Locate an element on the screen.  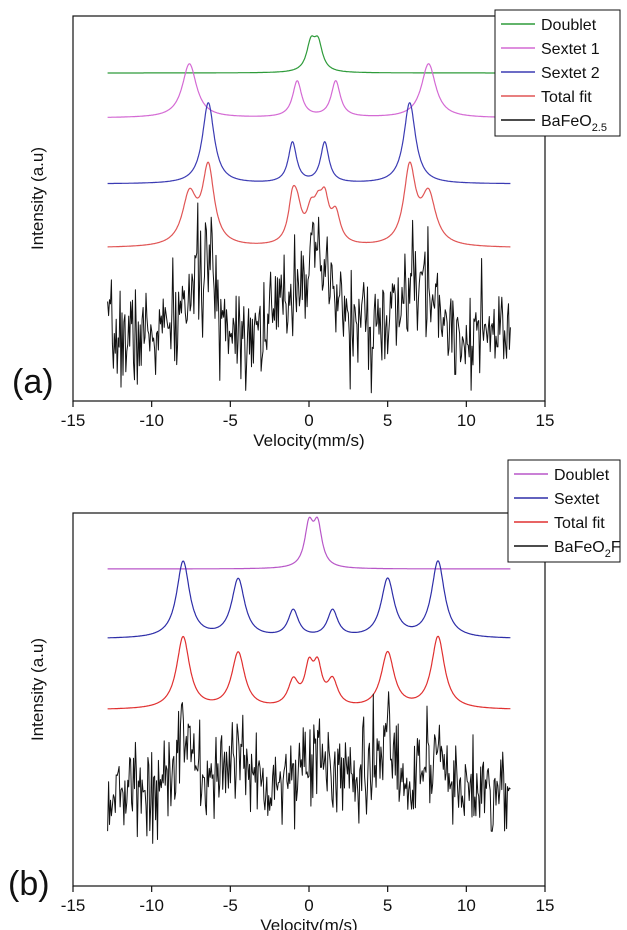
legend: Doublet Sextet 1 Sextet 2 Total fit BaFeO2.5 is located at coordinates (557, 73).